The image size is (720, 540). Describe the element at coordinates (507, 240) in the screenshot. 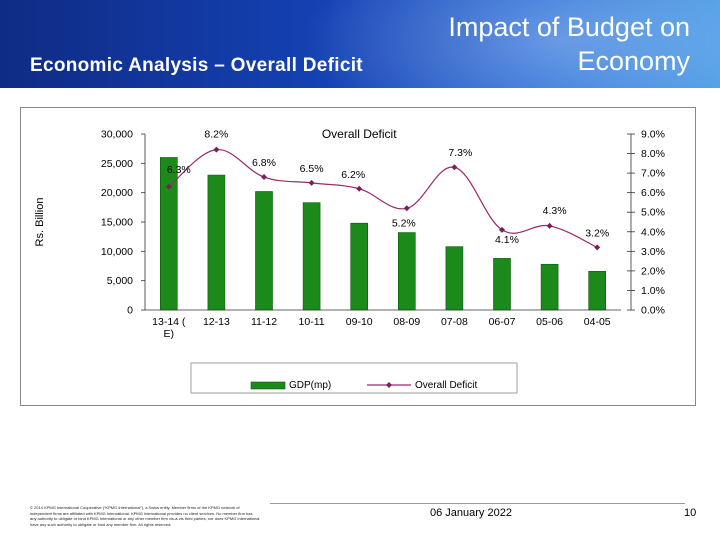

I see `data-label: 4.1%` at that location.